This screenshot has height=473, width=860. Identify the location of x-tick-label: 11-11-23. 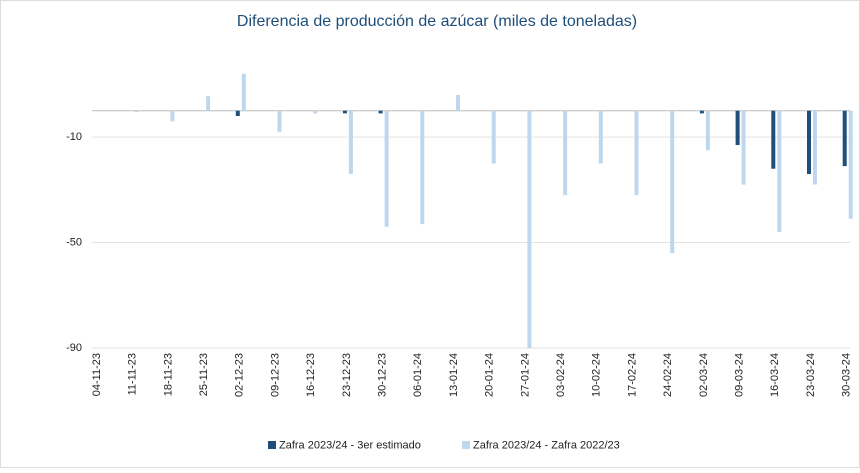
(133, 374).